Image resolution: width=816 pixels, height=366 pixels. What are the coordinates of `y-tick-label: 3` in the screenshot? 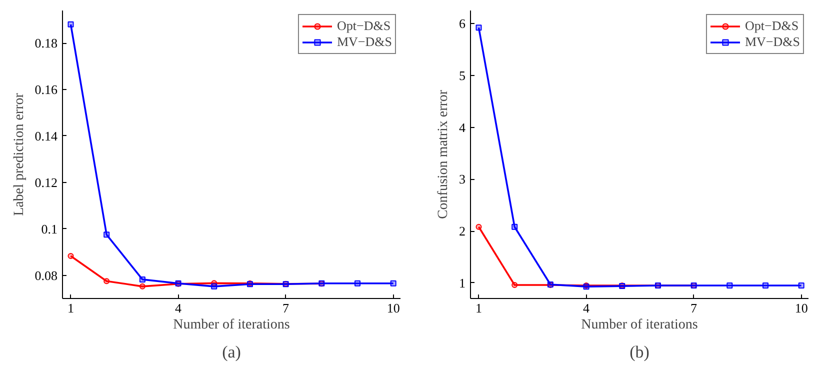 It's located at (462, 179).